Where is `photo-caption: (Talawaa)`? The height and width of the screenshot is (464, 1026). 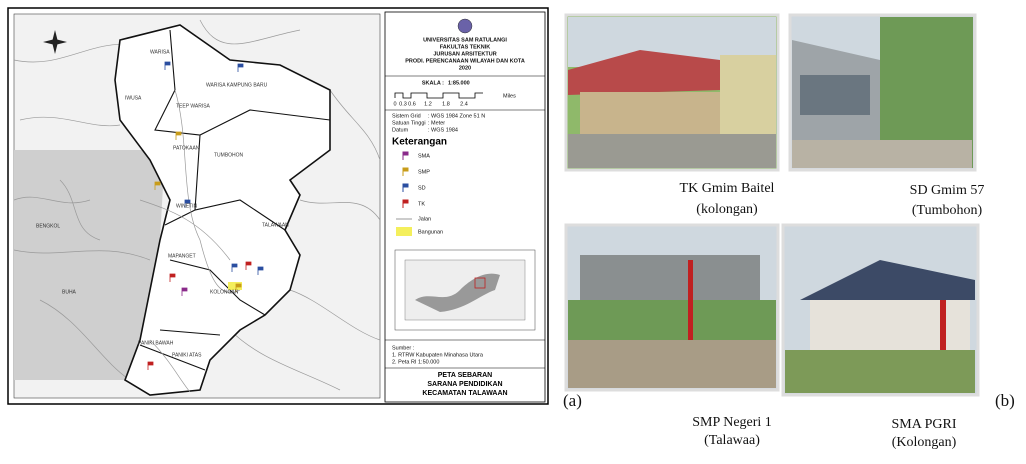
photo-caption: (Talawaa) is located at coordinates (732, 440).